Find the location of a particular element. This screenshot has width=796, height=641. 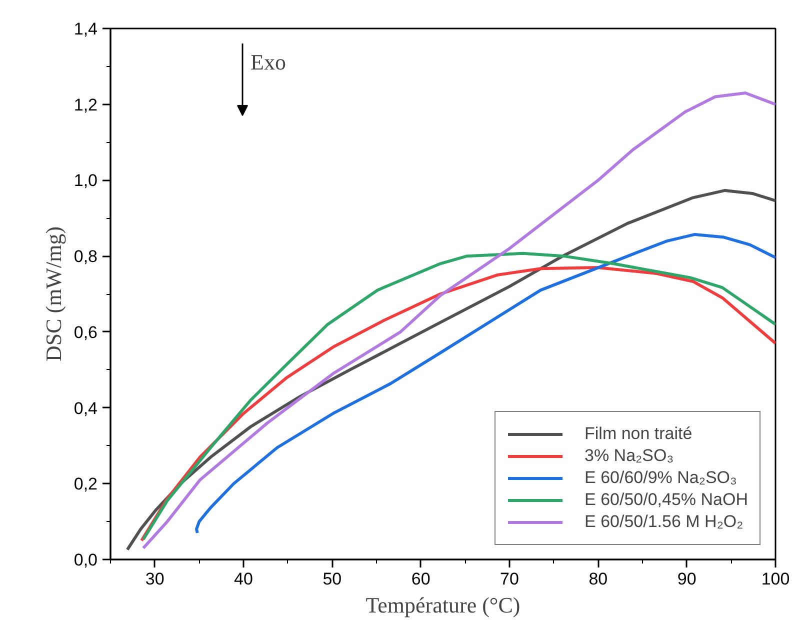

y-tick-label: 1,4 is located at coordinates (86, 29).